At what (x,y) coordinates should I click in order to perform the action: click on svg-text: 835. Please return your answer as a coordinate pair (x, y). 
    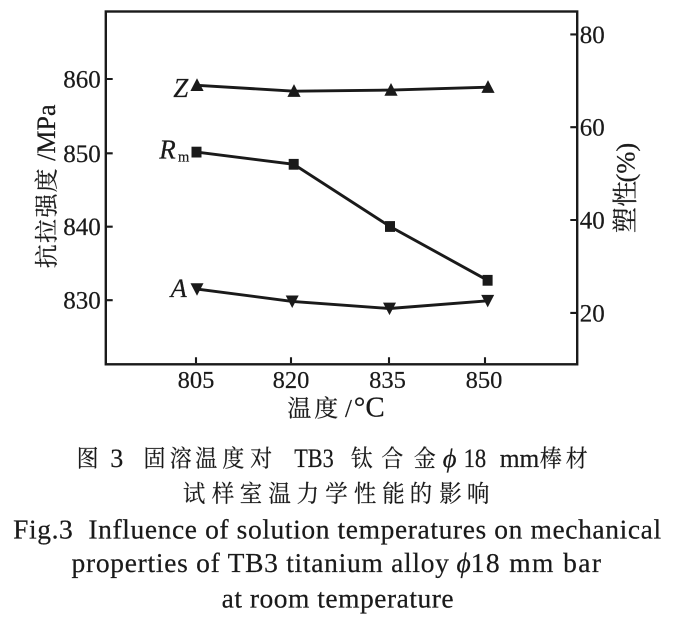
    Looking at the image, I should click on (387, 380).